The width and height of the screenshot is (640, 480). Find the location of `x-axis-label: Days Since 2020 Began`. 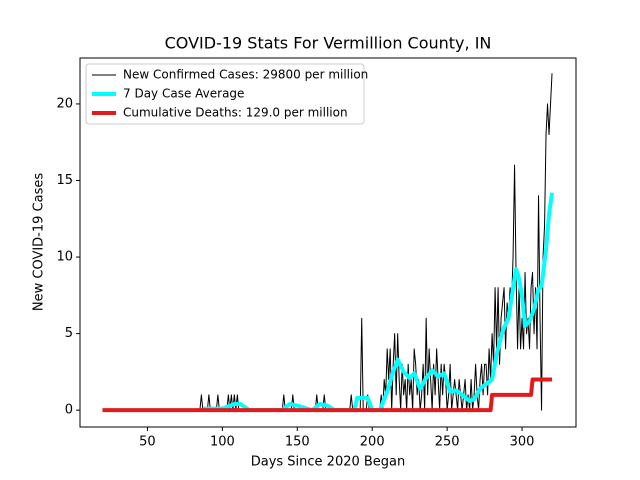

x-axis-label: Days Since 2020 Began is located at coordinates (328, 462).